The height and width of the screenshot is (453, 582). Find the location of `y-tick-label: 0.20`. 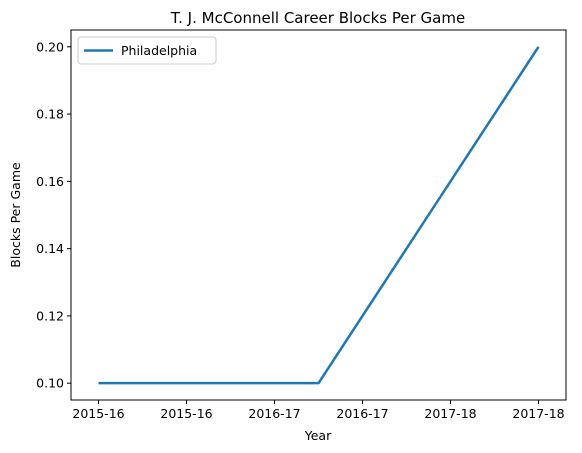

y-tick-label: 0.20 is located at coordinates (50, 46).